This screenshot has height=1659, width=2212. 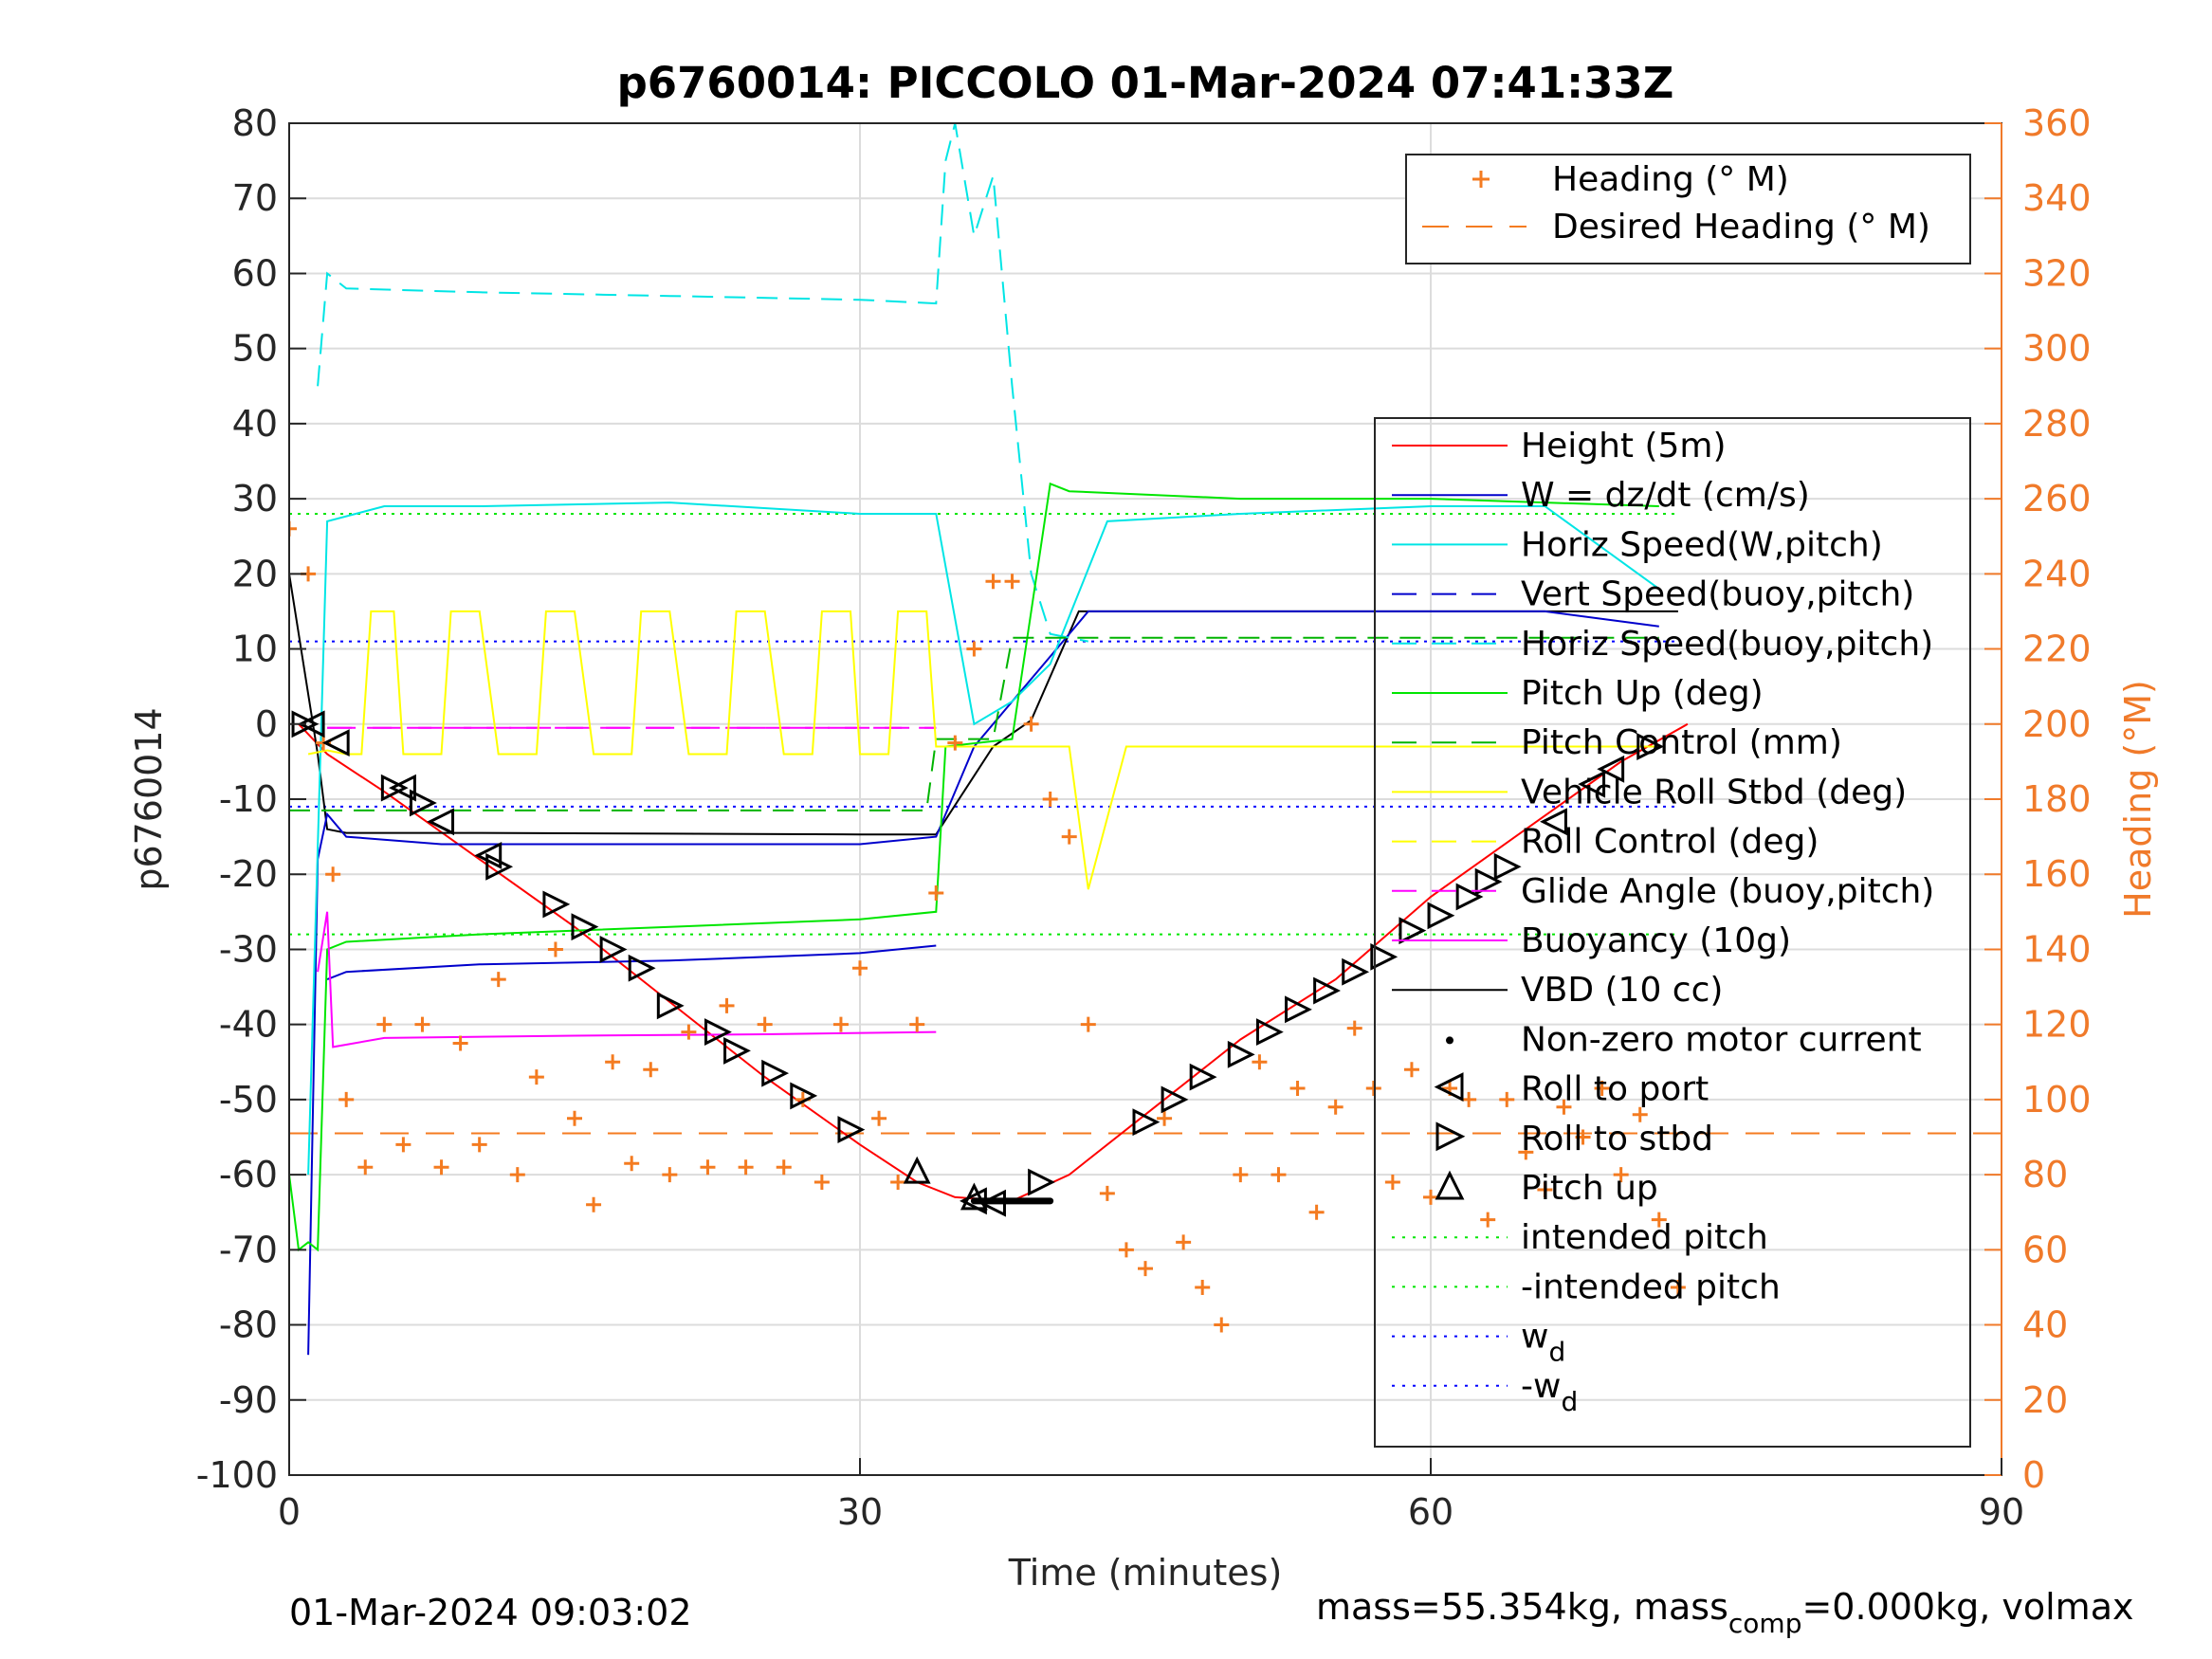 I want to click on chart-title: p6760014: PICCOLO 01-Mar-2024 07:41:33Z, so click(x=1145, y=83).